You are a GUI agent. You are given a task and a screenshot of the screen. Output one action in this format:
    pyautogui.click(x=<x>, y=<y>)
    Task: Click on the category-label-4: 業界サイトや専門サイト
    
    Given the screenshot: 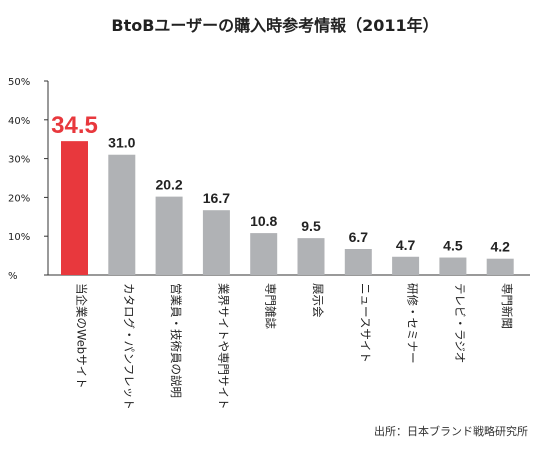 What is the action you would take?
    pyautogui.click(x=223, y=346)
    